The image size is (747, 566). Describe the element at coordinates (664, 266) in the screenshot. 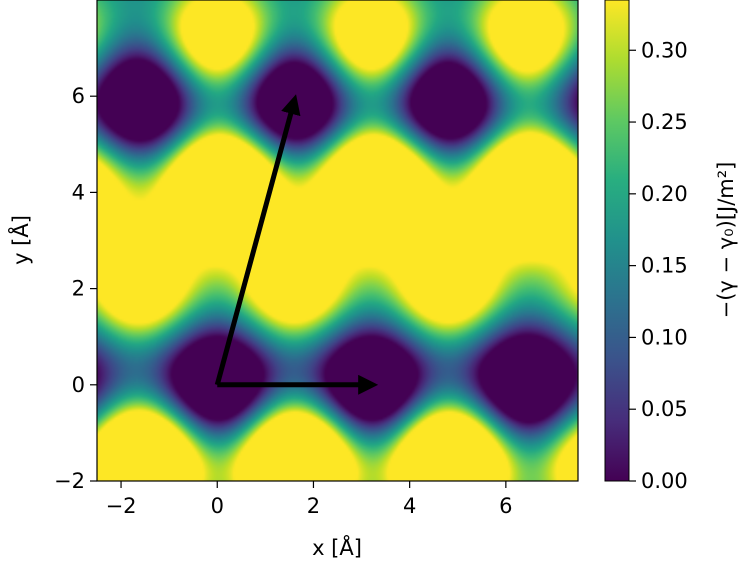

I see `colorbar-tick-label: 0.15` at that location.